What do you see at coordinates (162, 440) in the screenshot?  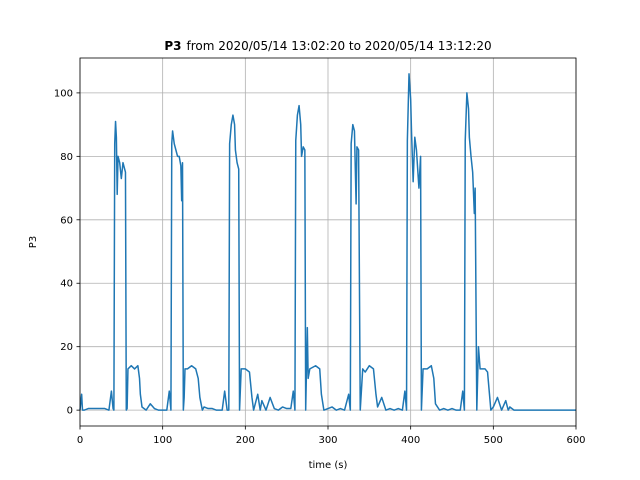 I see `x-tick-label: 100` at bounding box center [162, 440].